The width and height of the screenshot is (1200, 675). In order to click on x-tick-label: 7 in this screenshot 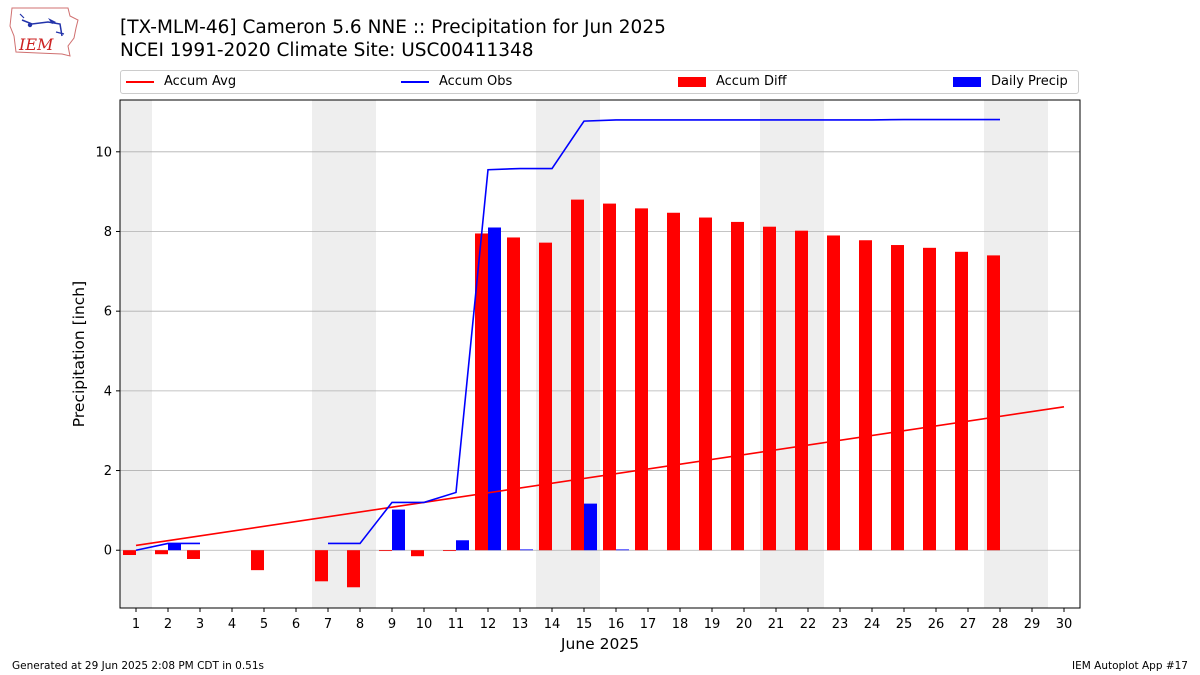, I will do `click(328, 624)`.